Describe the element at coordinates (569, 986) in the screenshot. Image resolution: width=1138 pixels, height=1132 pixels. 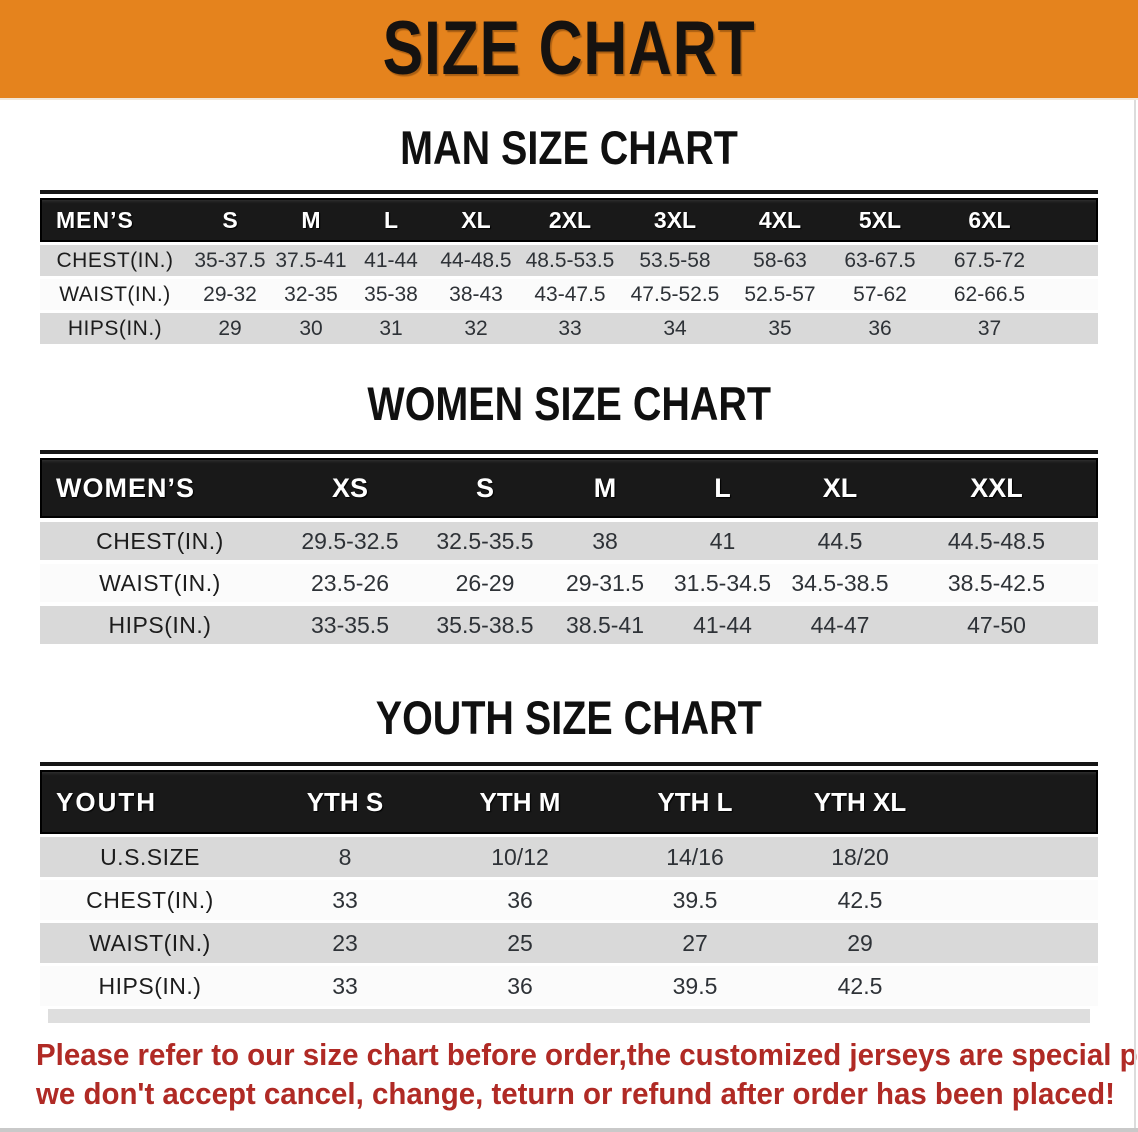
I see `table-row: HIPS(IN.) 33 36 39.5 42.5` at that location.